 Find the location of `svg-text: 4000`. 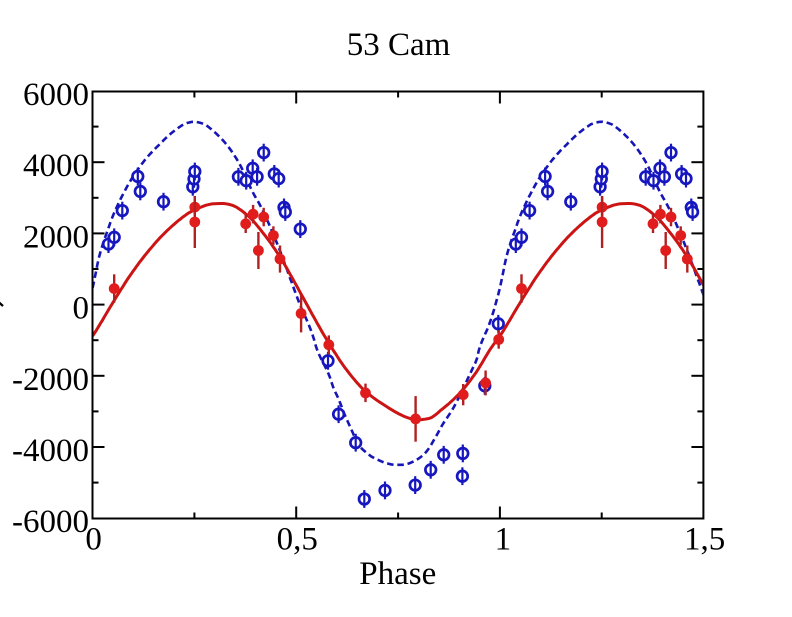

svg-text: 4000 is located at coordinates (56, 166).